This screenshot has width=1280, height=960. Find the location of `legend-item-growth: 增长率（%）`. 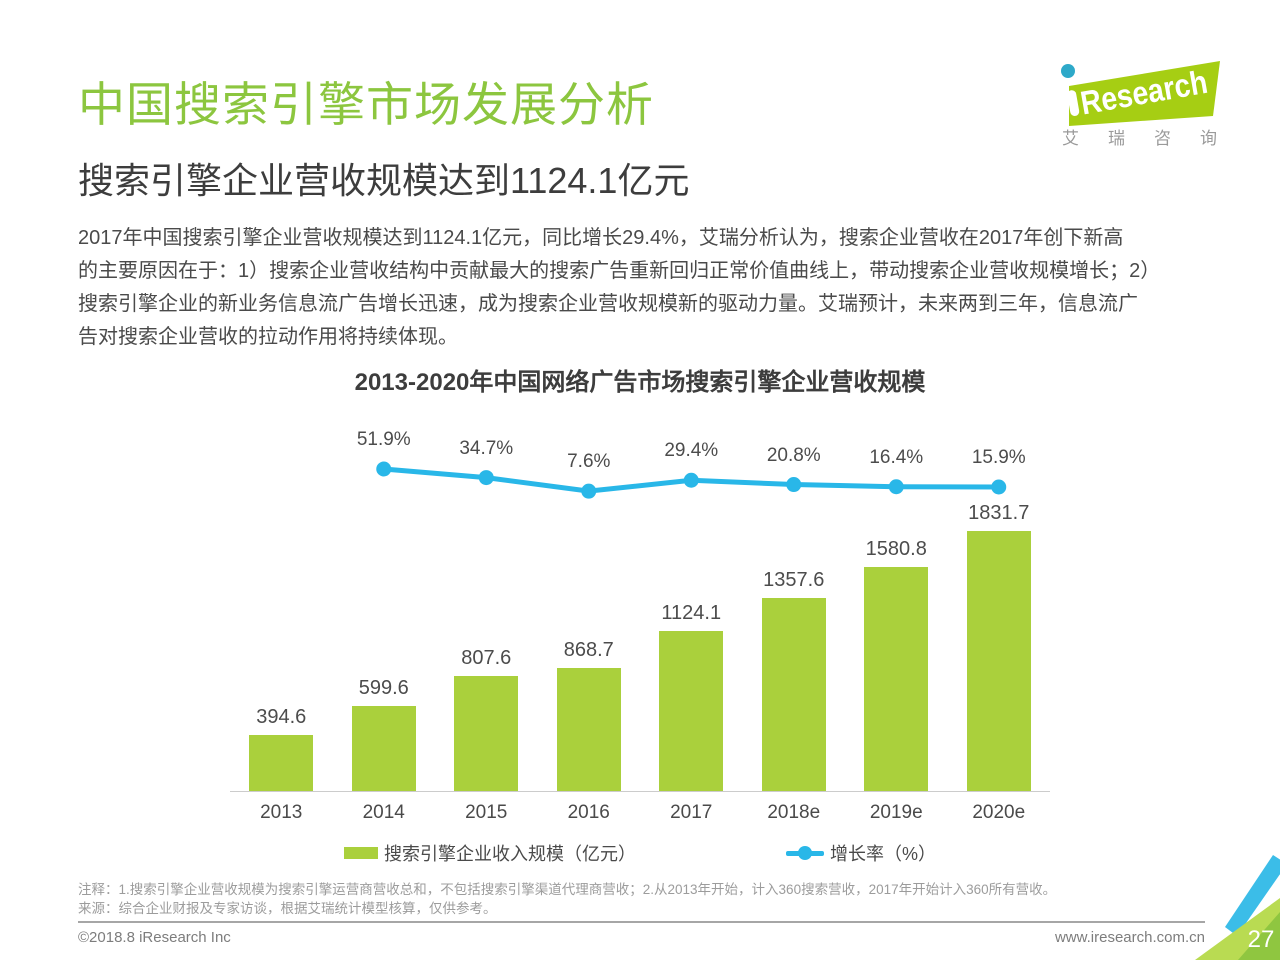

legend-item-growth: 增长率（%） is located at coordinates (860, 853).